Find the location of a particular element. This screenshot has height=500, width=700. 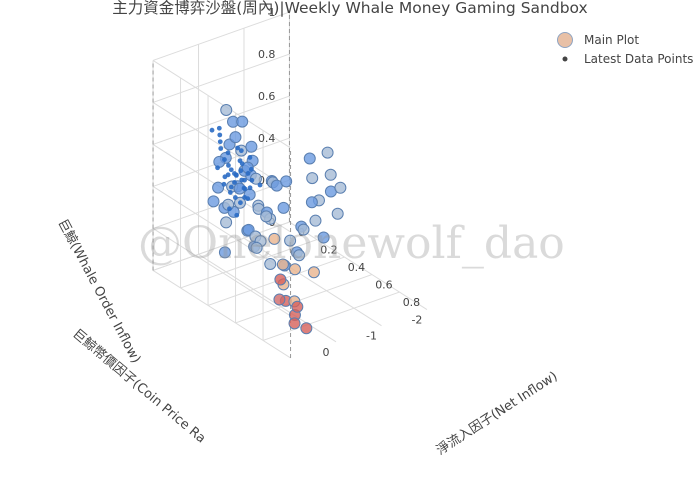

legend: Main Plot Latest Data Points is located at coordinates (623, 49).